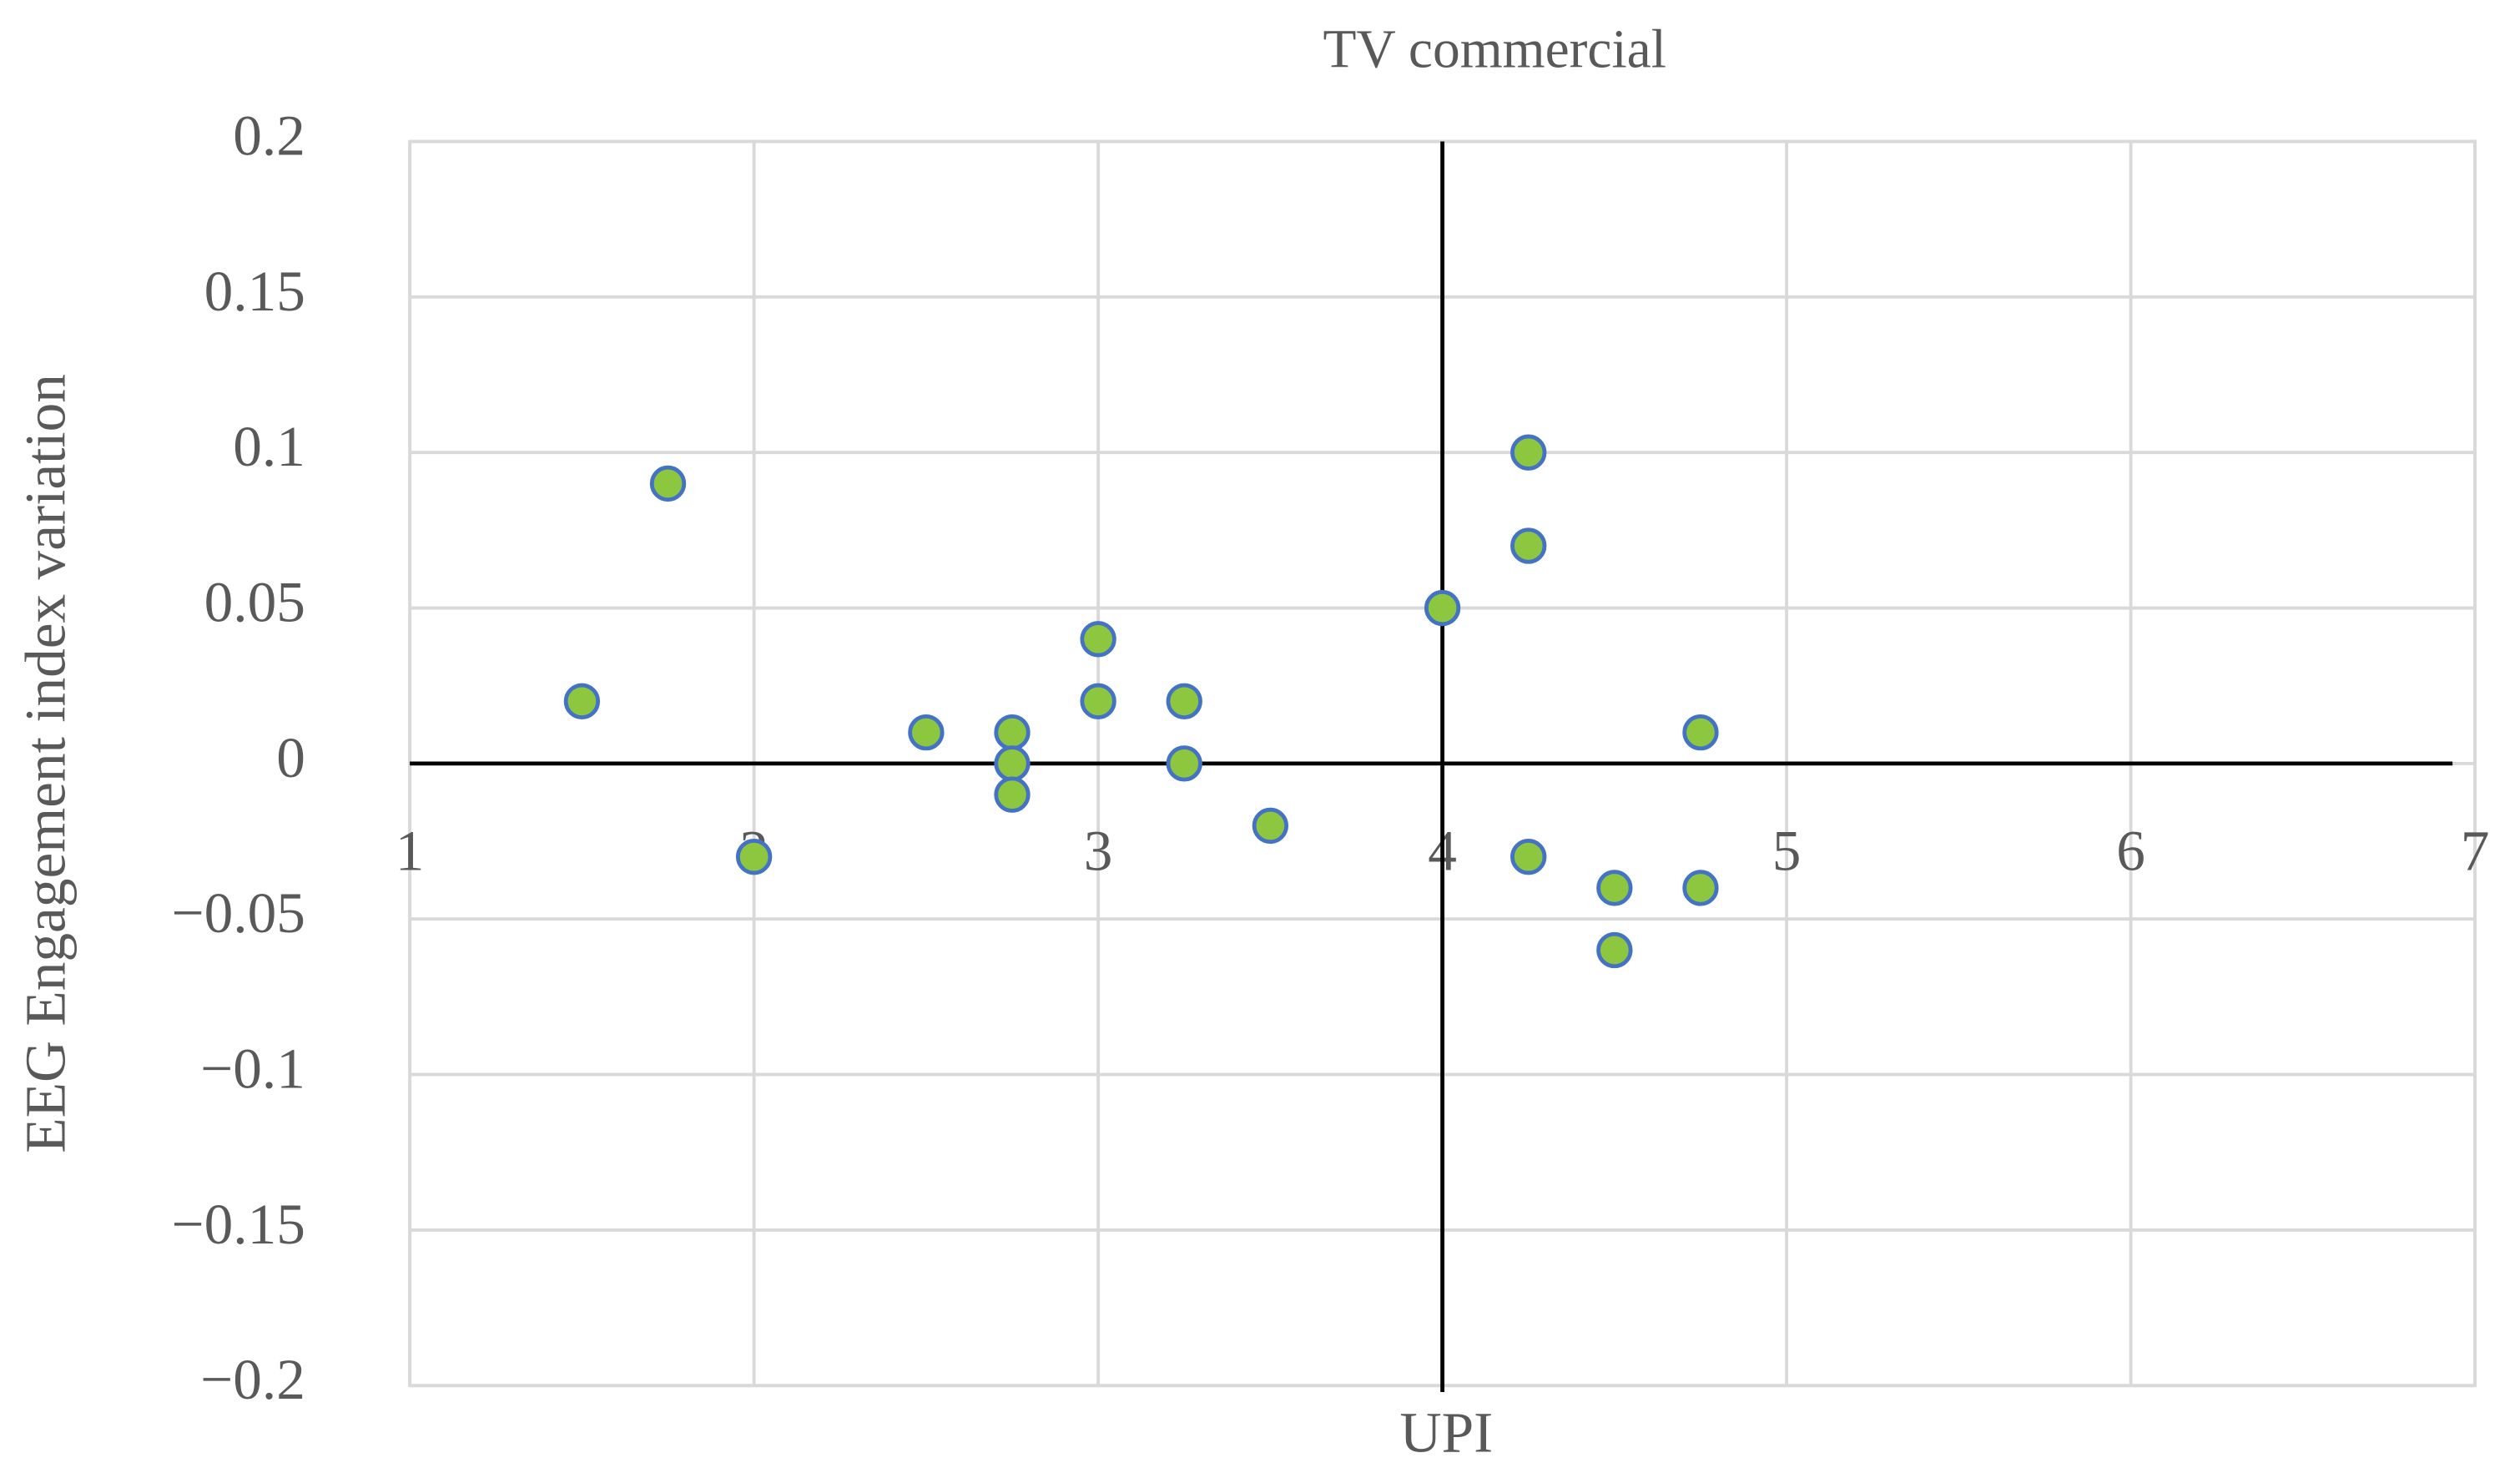 Image resolution: width=2520 pixels, height=1483 pixels. I want to click on x-tick-label: 5, so click(1787, 851).